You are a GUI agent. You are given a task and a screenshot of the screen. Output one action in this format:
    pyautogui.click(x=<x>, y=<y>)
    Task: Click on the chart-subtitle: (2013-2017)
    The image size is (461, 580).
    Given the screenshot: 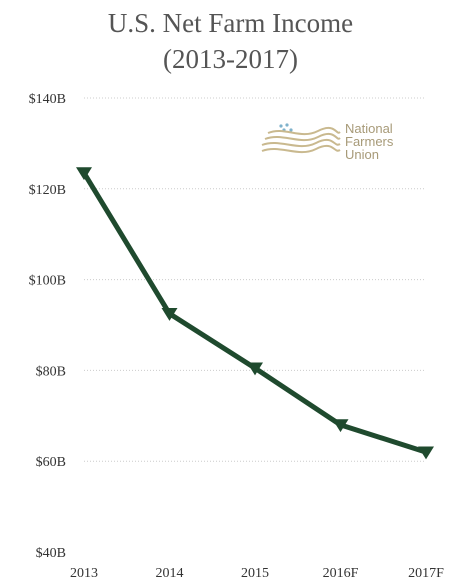 What is the action you would take?
    pyautogui.click(x=230, y=59)
    